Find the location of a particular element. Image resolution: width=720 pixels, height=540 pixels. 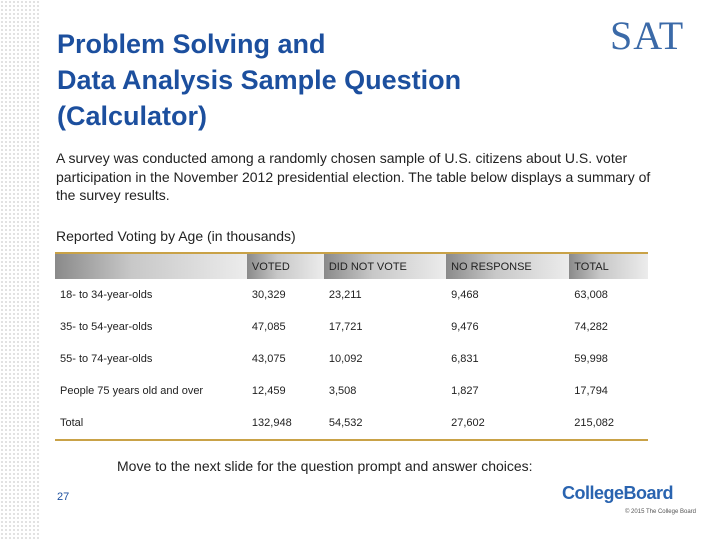

copyright: © 2015 The College Board is located at coordinates (660, 512).